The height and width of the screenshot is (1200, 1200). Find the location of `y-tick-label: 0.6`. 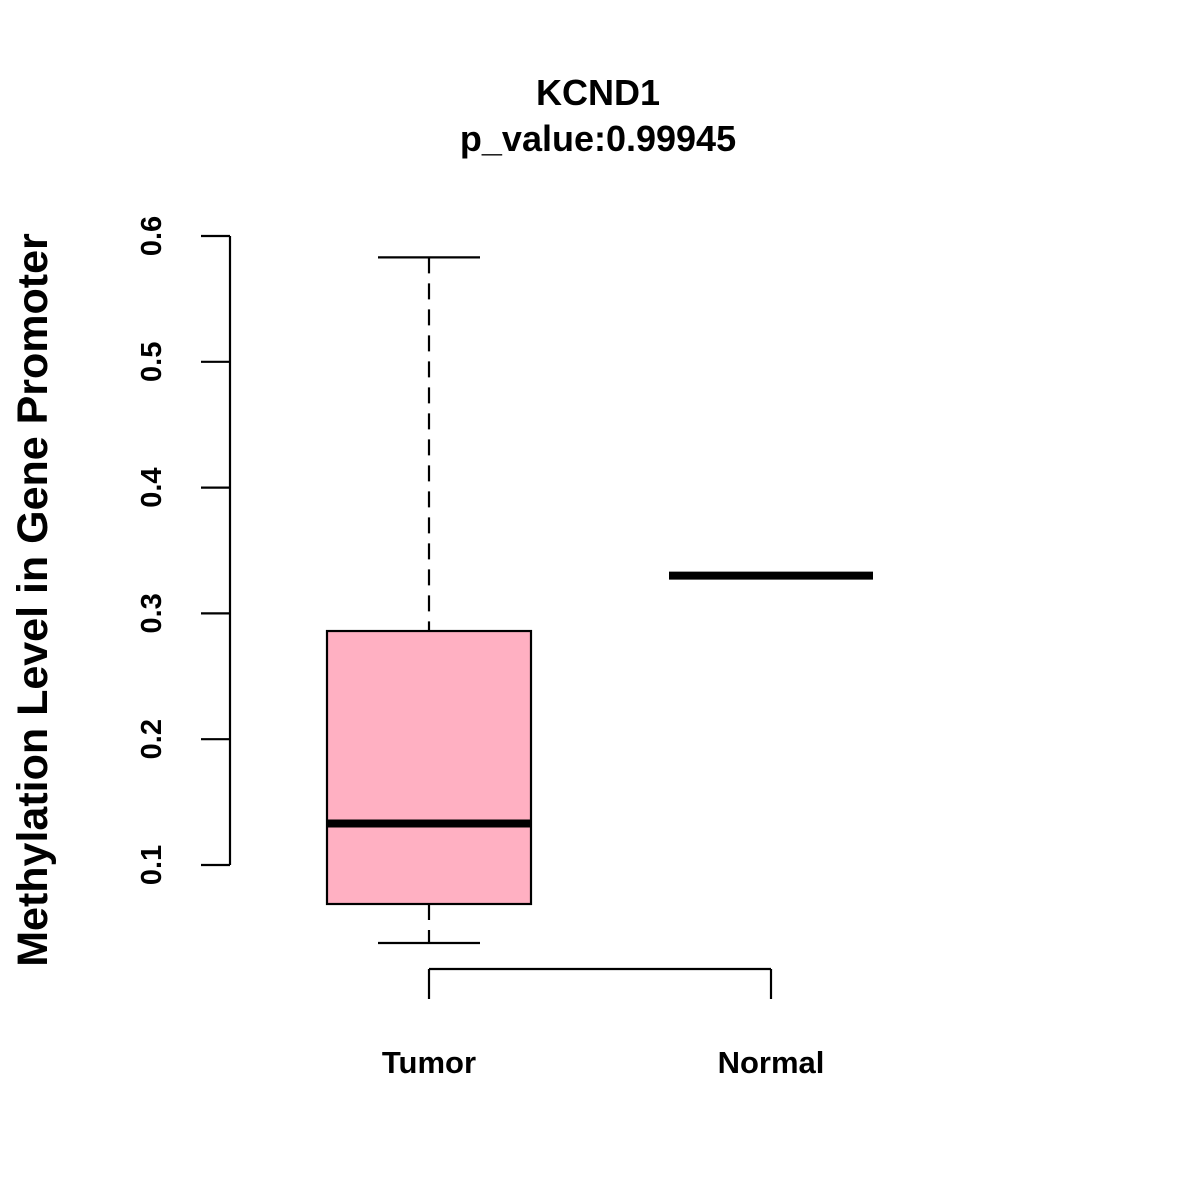

y-tick-label: 0.6 is located at coordinates (152, 236).